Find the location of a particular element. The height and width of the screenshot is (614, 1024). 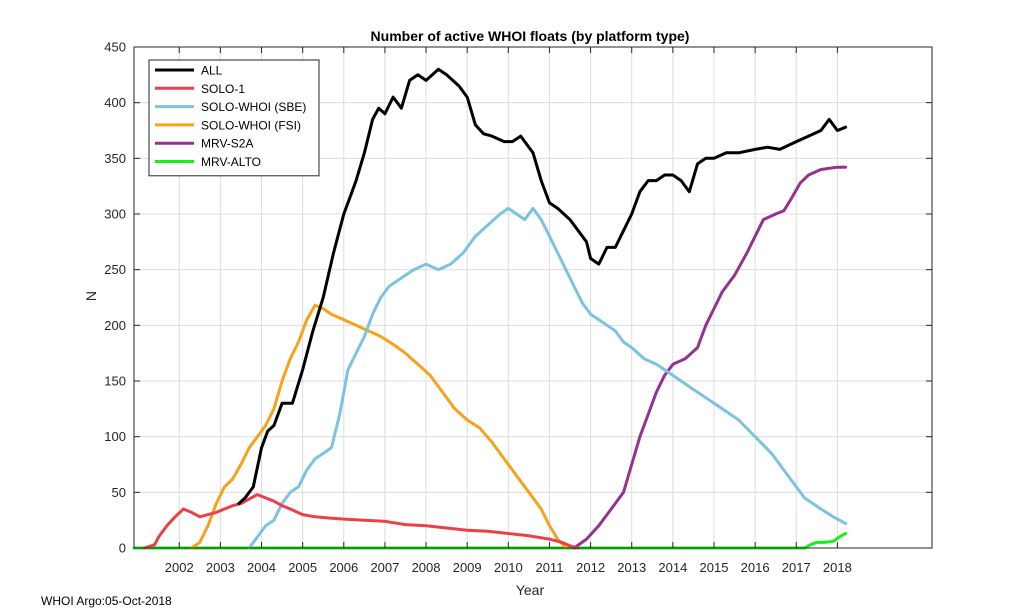

legend-label: MRV-ALTO is located at coordinates (231, 162).